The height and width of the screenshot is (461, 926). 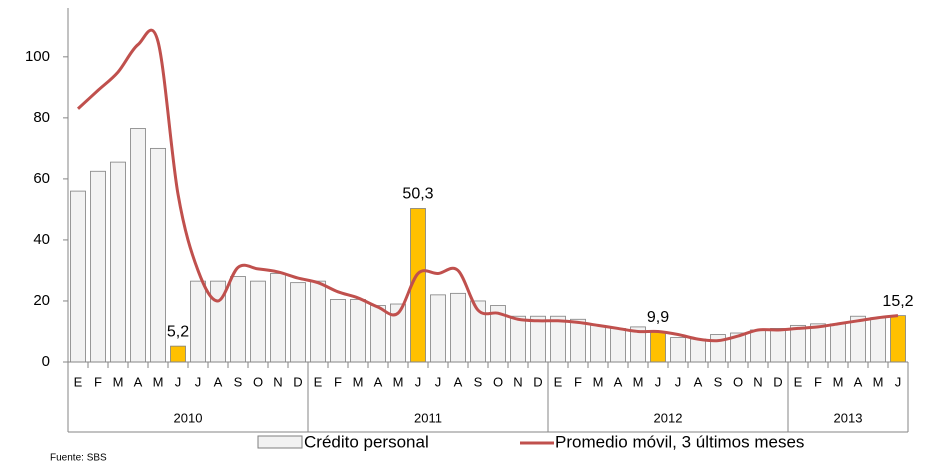 I want to click on legend-label: Promedio móvil, 3 últimos meses, so click(x=679, y=441).